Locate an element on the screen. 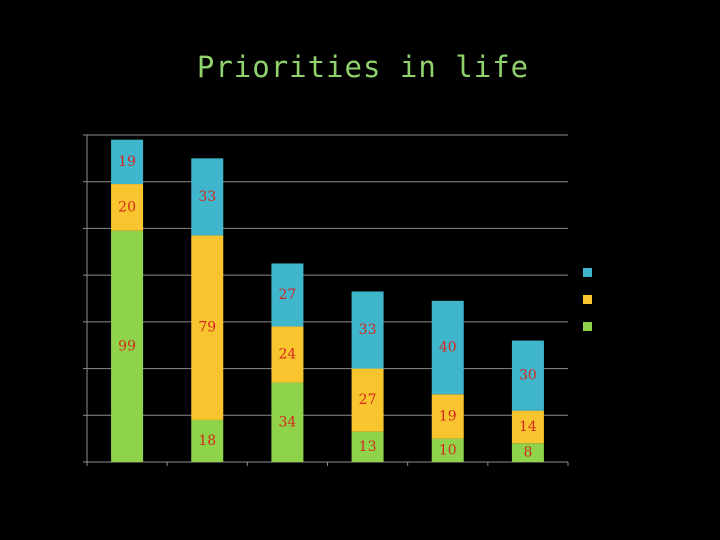  data-label: 8 is located at coordinates (527, 453).